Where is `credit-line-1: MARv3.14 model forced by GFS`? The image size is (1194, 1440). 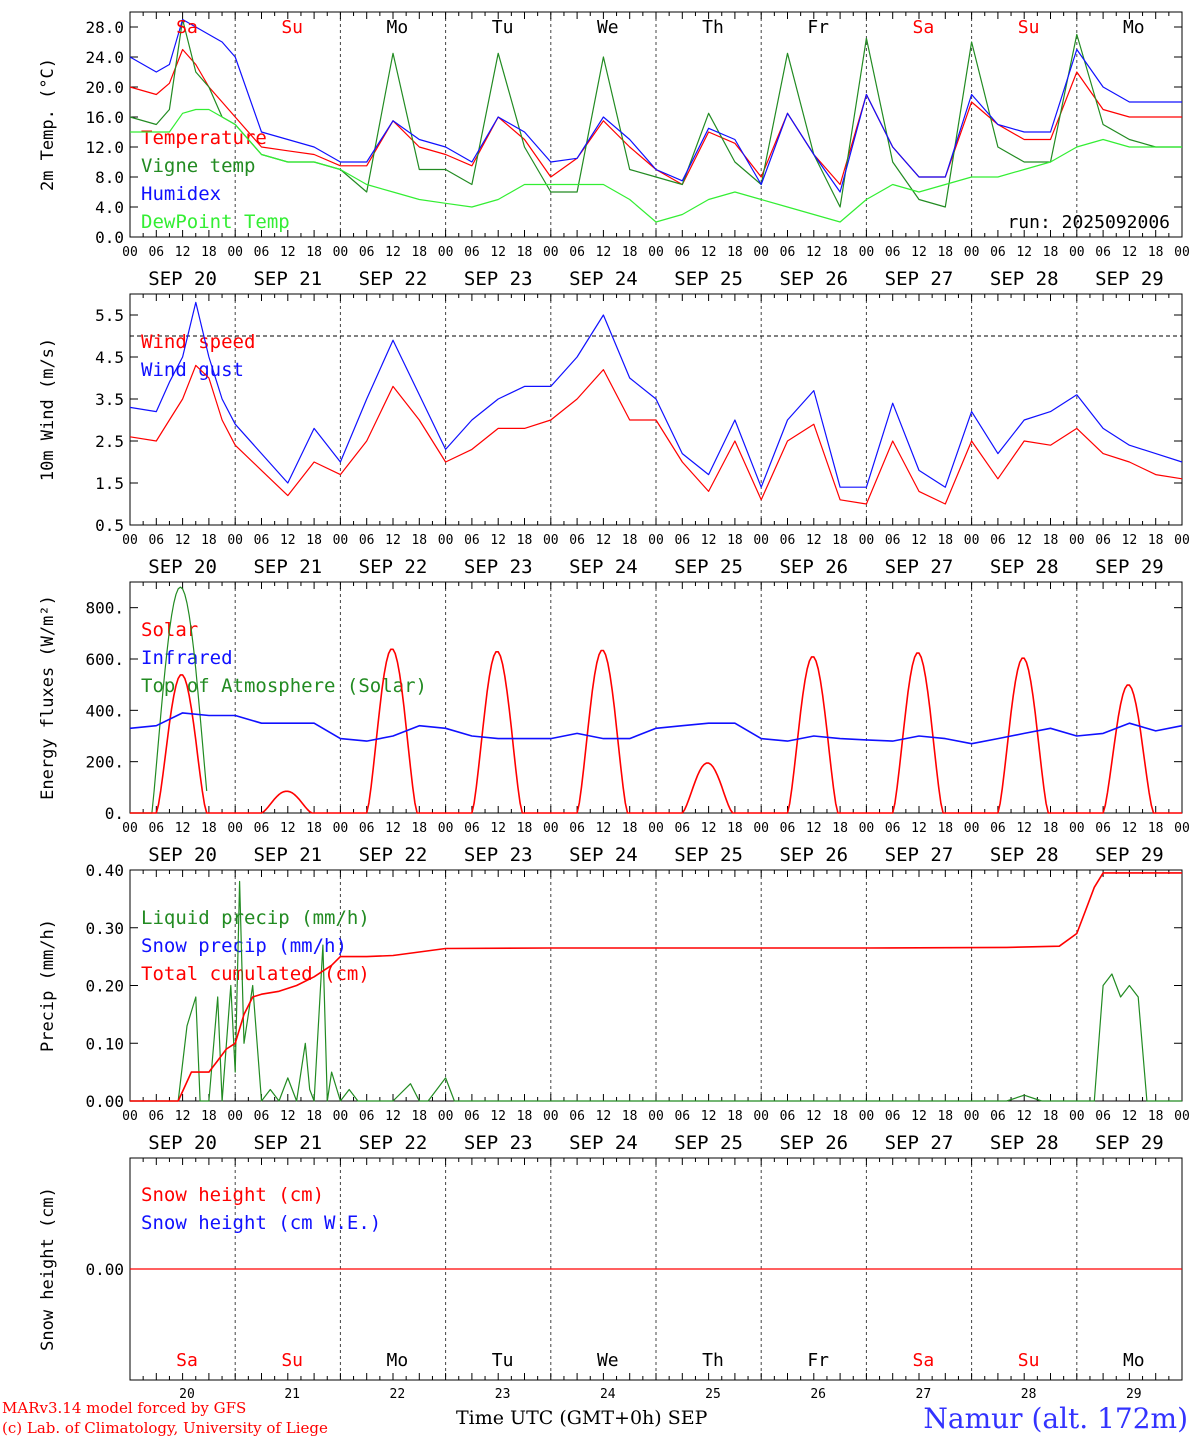
credit-line-1: MARv3.14 model forced by GFS is located at coordinates (124, 1408).